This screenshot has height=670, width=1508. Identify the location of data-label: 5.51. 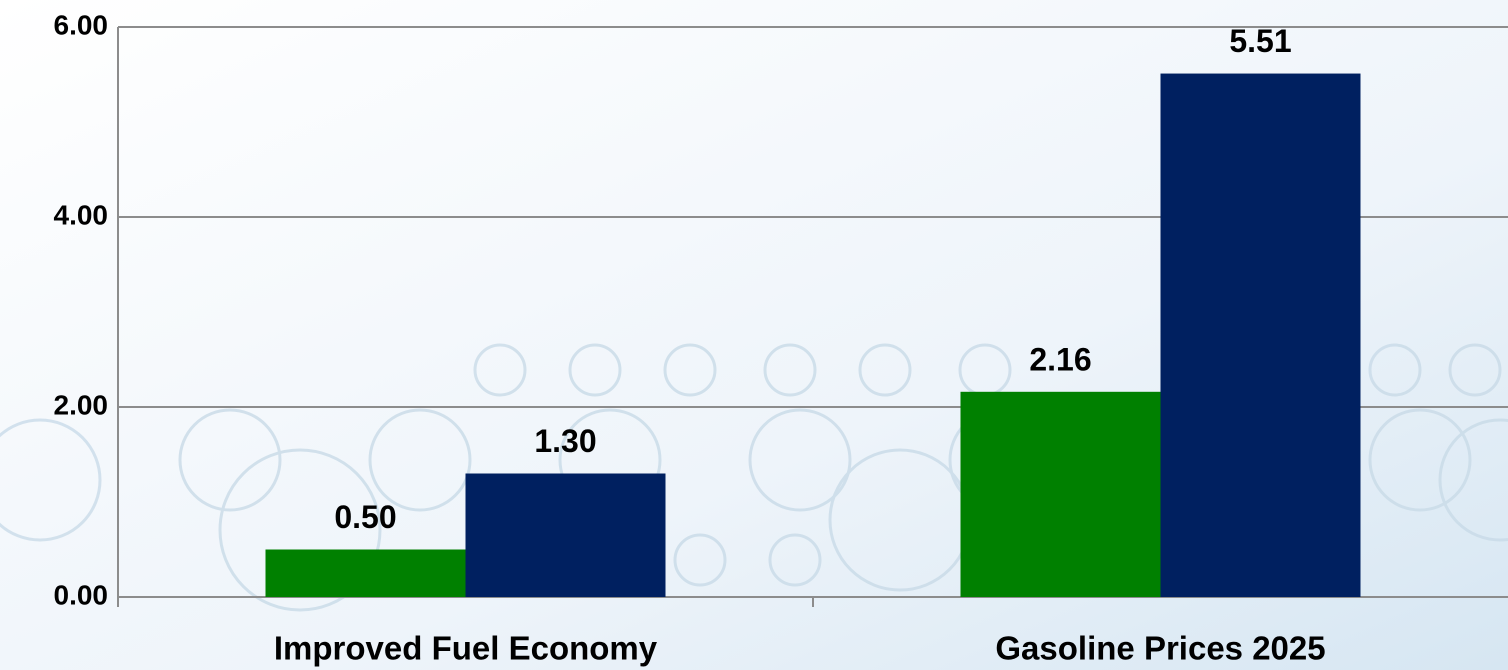
(1260, 41).